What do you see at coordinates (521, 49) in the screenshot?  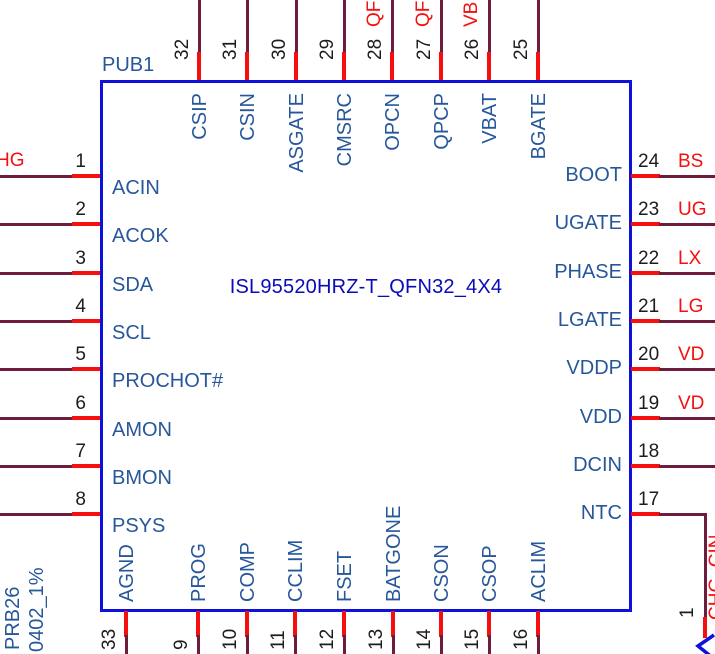 I see `pin-number: 25` at bounding box center [521, 49].